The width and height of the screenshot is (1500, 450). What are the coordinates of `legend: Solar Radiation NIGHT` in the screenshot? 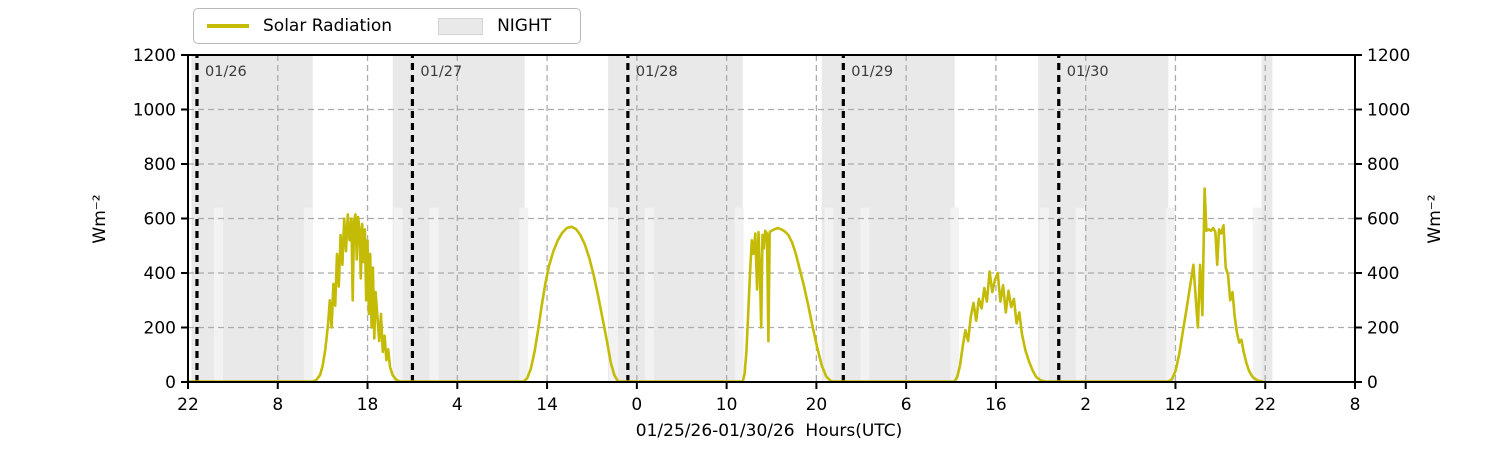 It's located at (387, 26).